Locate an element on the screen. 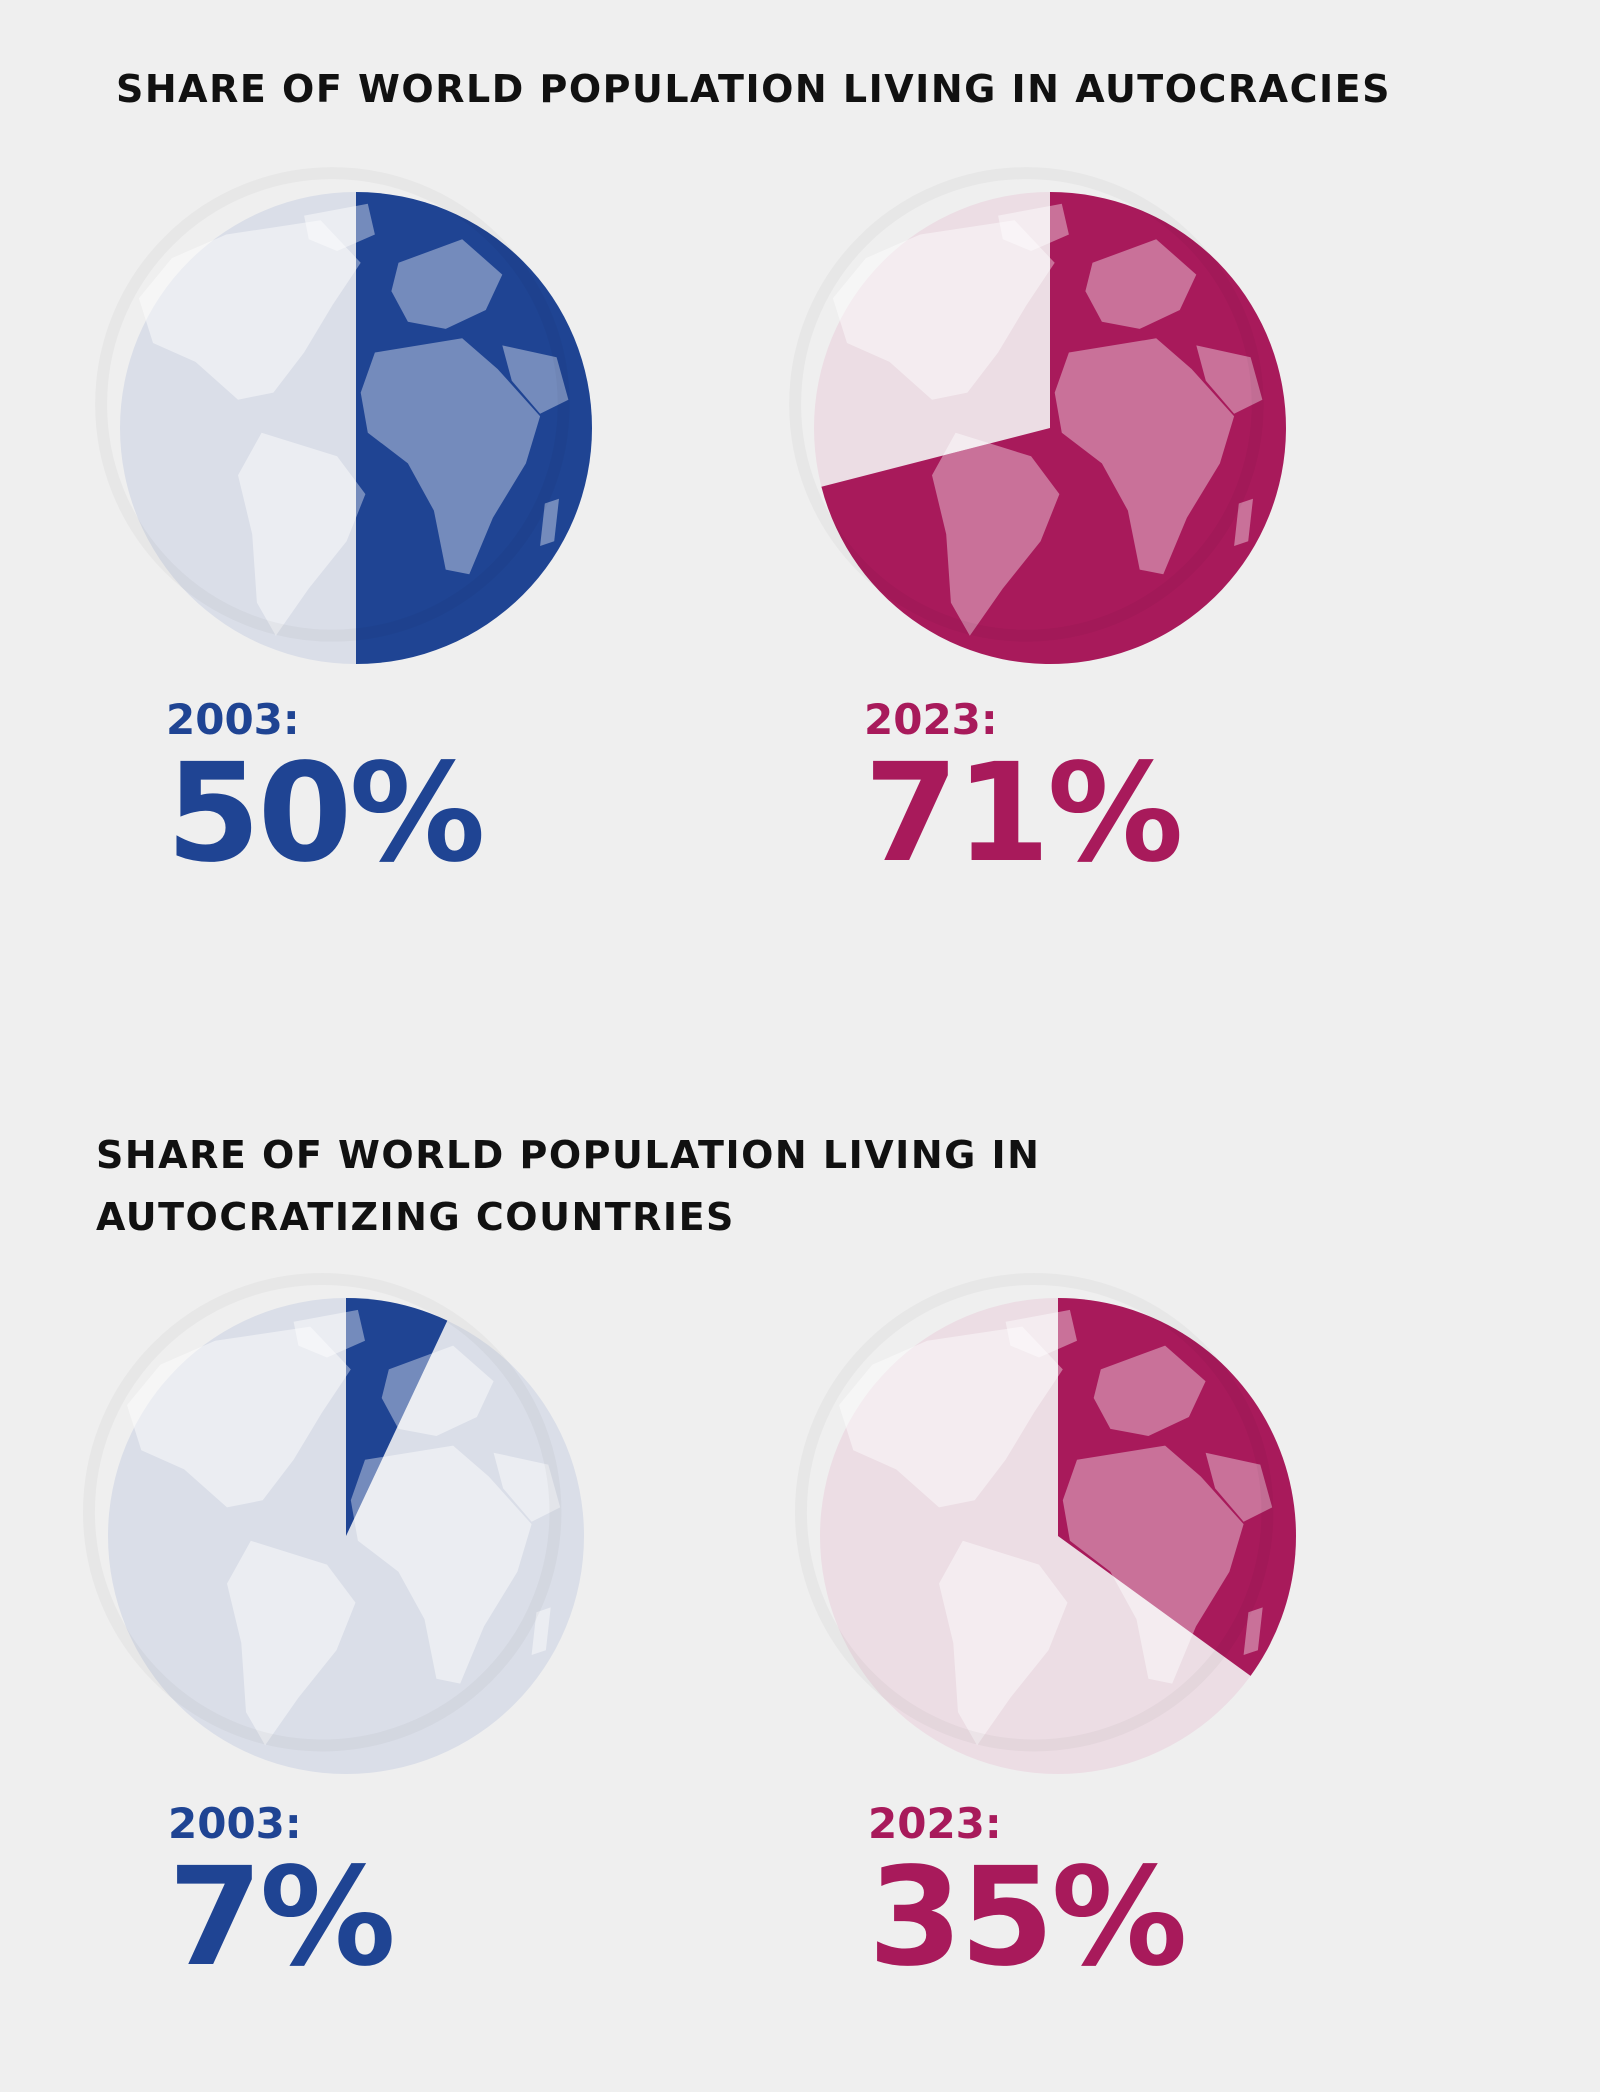 The image size is (1600, 2092). percent-label: 71% is located at coordinates (1024, 814).